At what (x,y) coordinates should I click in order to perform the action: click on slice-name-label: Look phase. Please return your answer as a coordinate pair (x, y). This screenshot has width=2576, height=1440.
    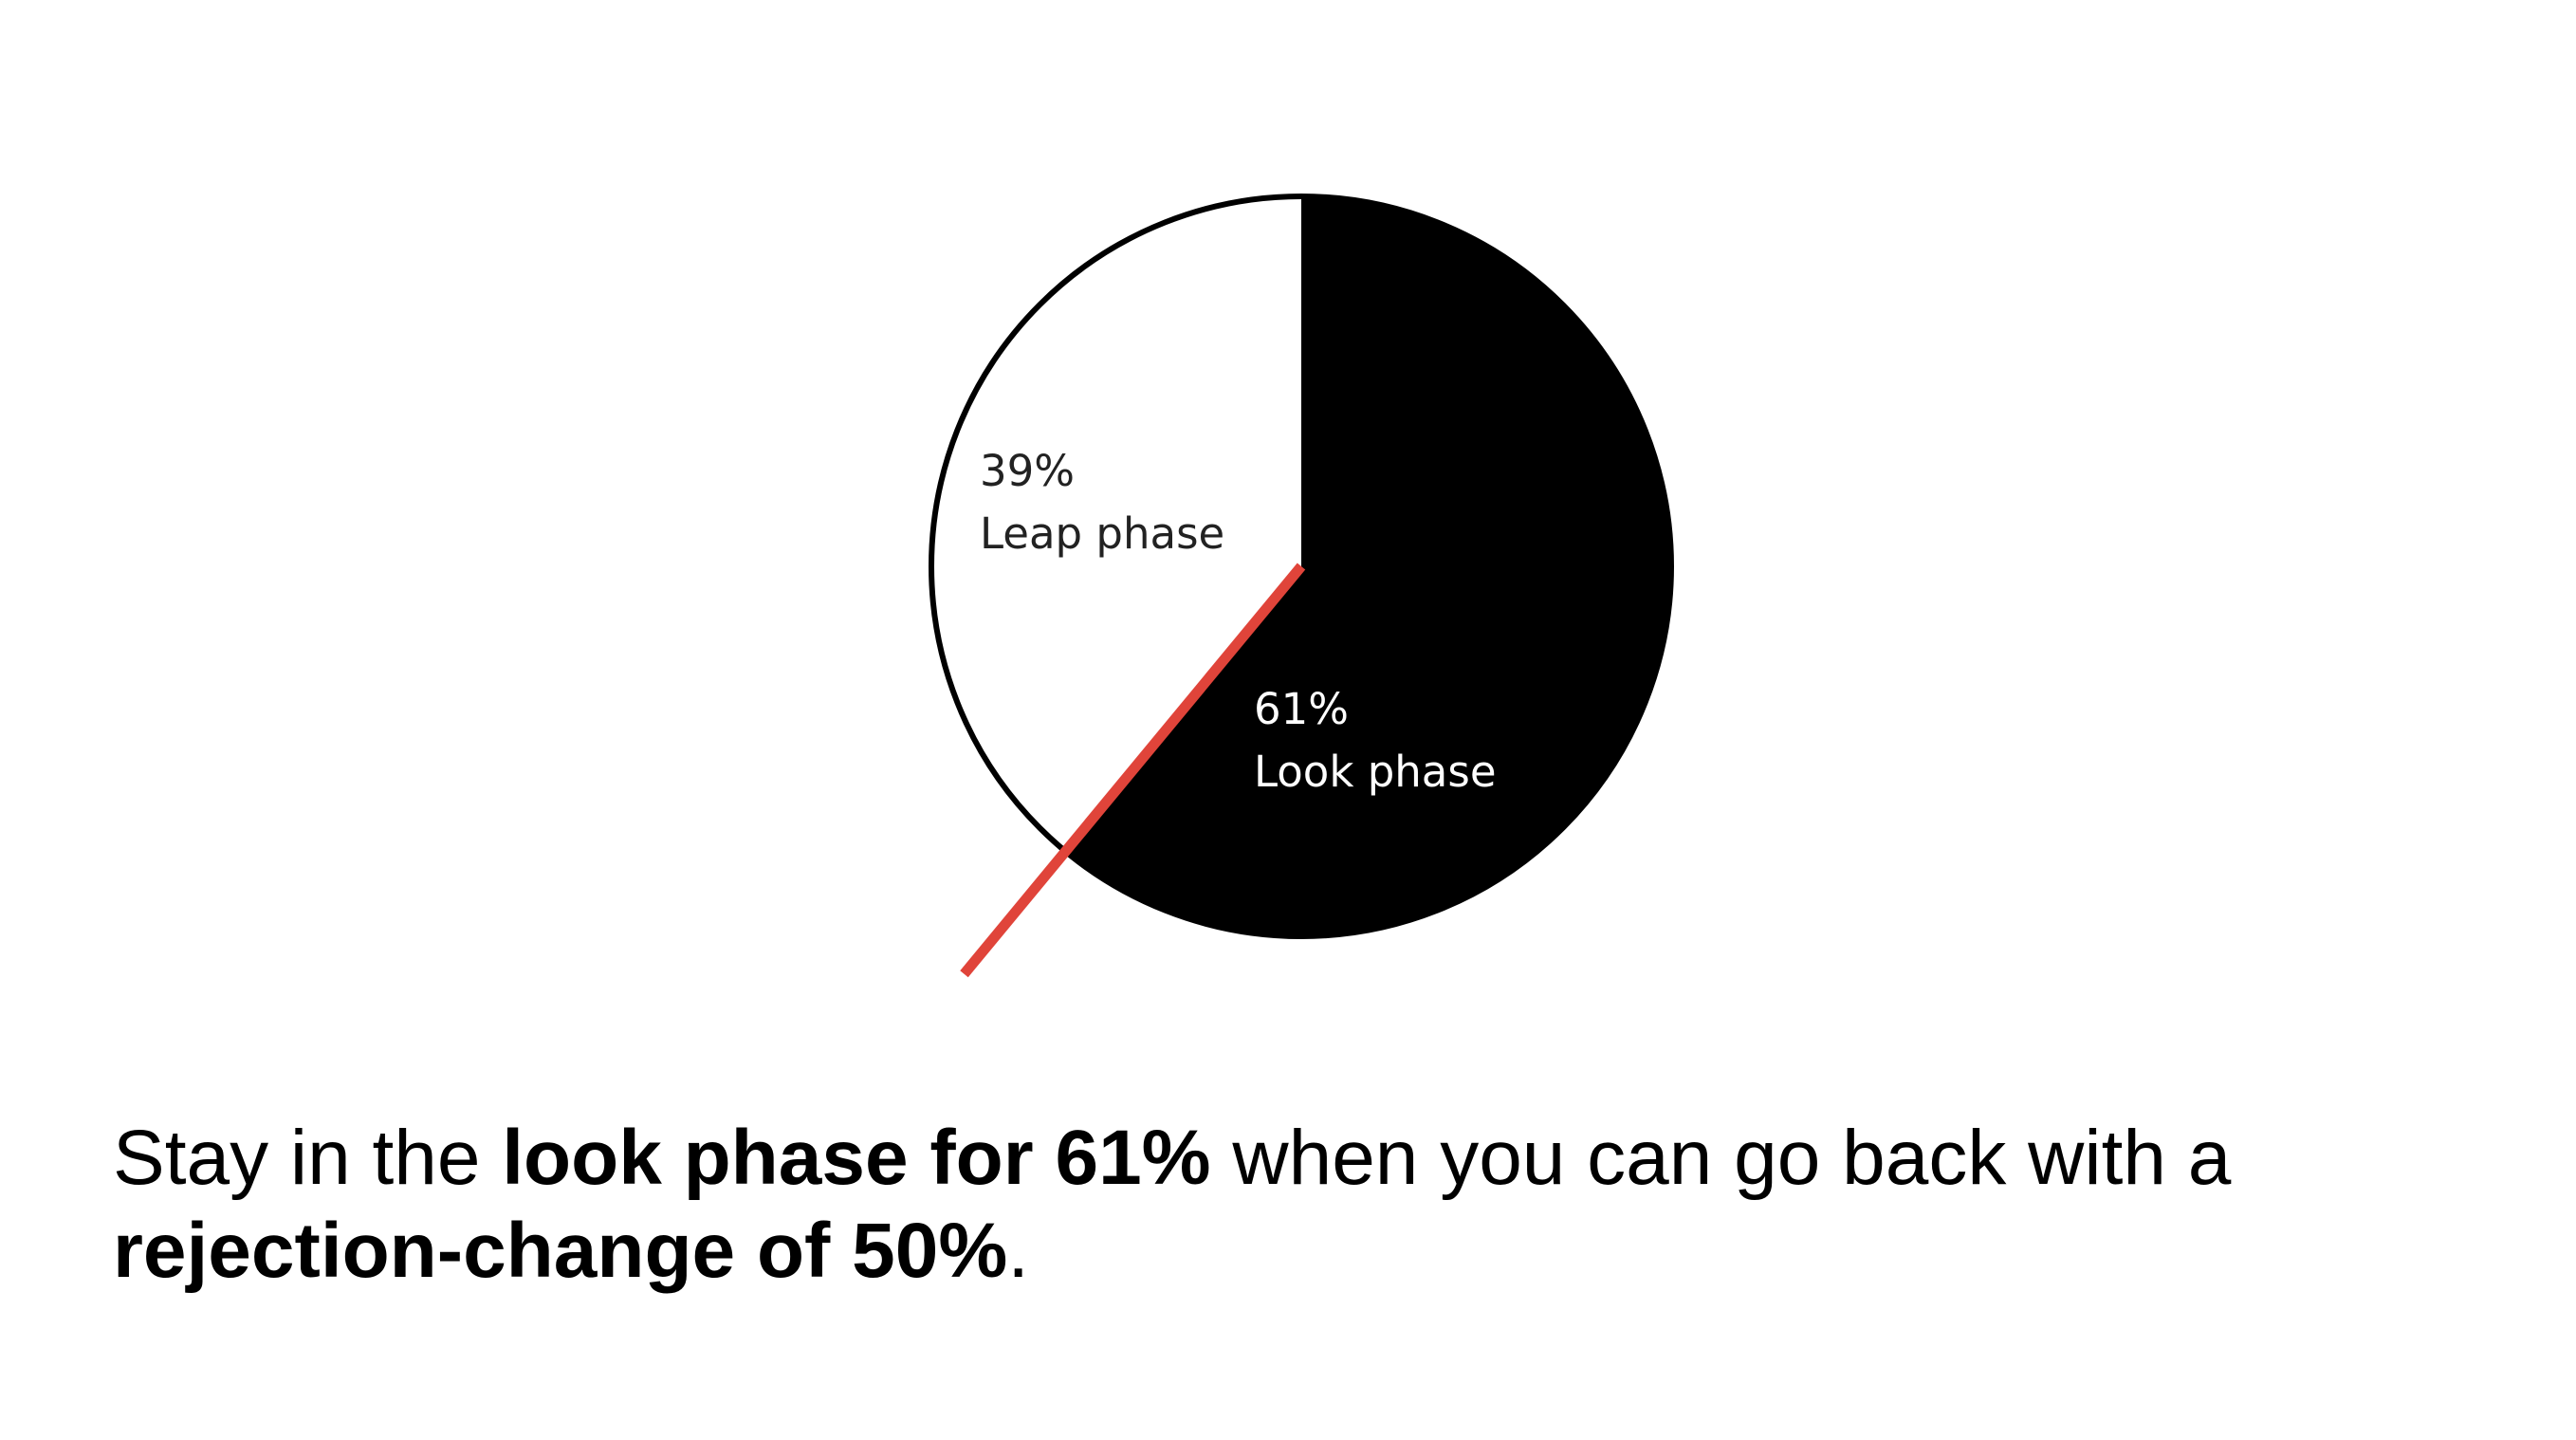
    Looking at the image, I should click on (1375, 772).